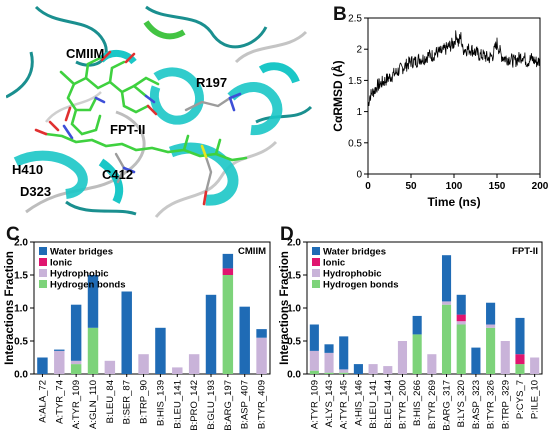 This screenshot has height=444, width=550. Describe the element at coordinates (454, 186) in the screenshot. I see `rmsd-x-tick-label: 100` at that location.